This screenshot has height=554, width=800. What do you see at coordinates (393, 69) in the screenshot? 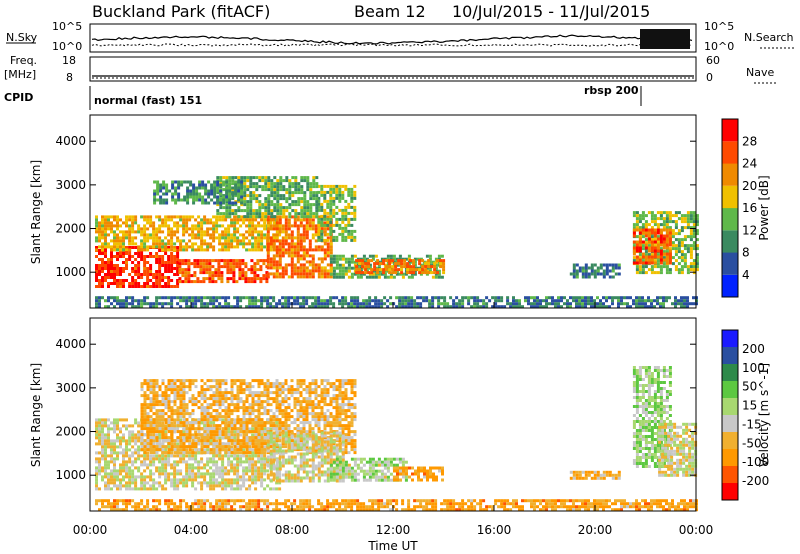
I see `freq-panel` at bounding box center [393, 69].